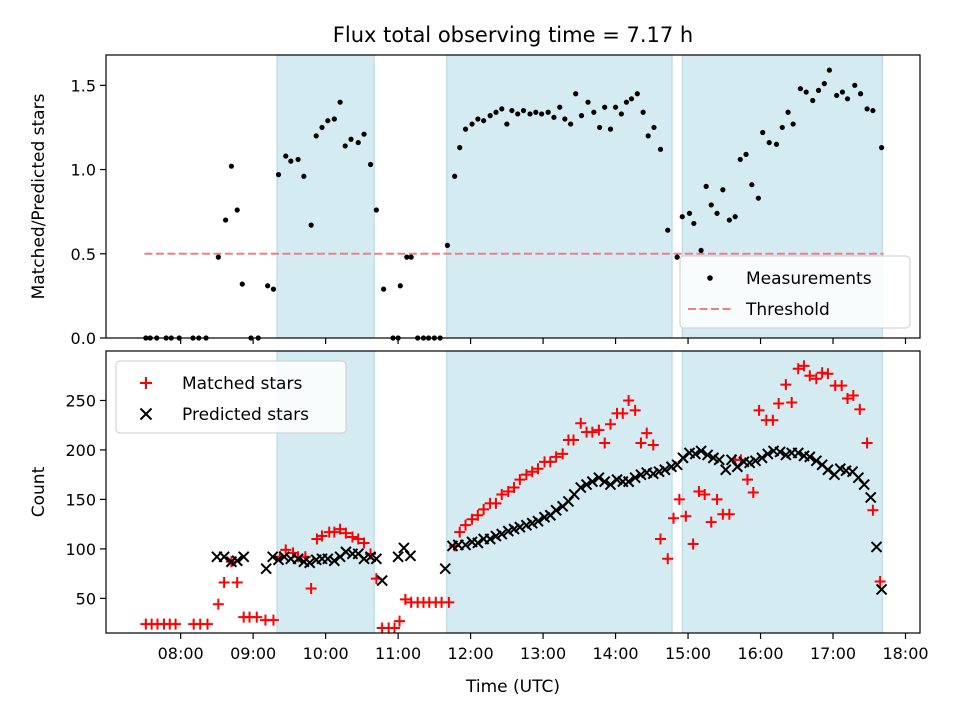  What do you see at coordinates (80, 549) in the screenshot?
I see `y-tick-label: 100` at bounding box center [80, 549].